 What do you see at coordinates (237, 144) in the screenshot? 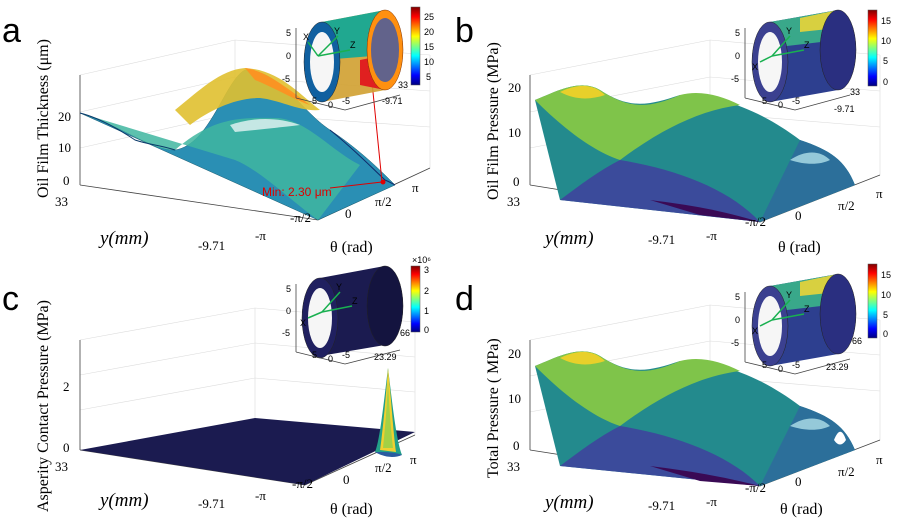
I see `panel-a-surface` at bounding box center [237, 144].